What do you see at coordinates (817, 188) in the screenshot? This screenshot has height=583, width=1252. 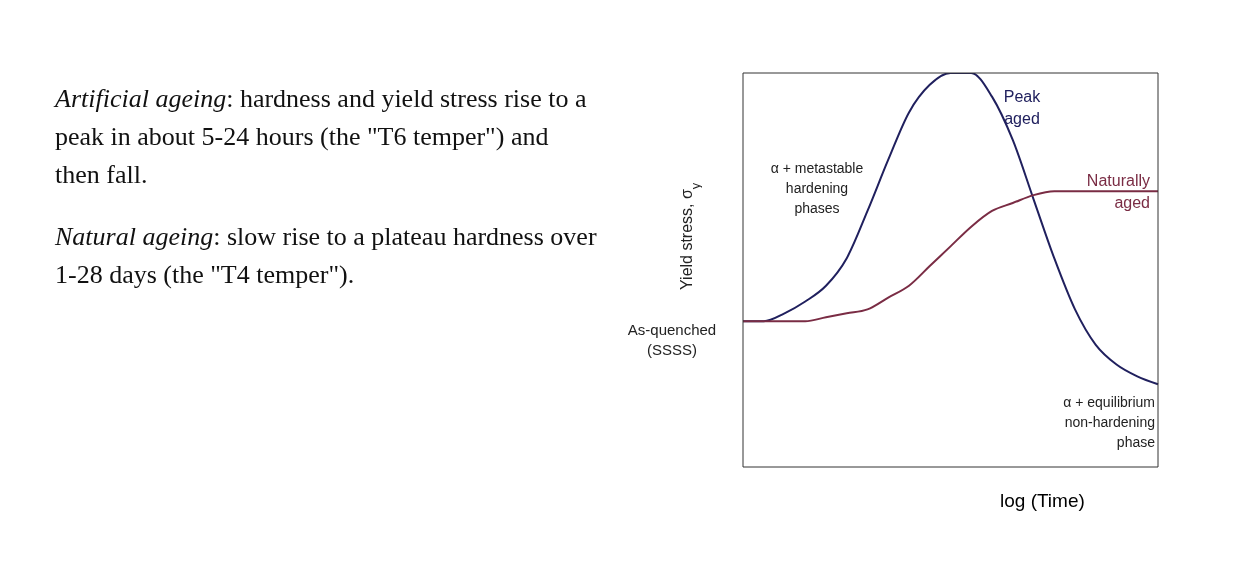 I see `annotation: α + metastable hardening phases` at bounding box center [817, 188].